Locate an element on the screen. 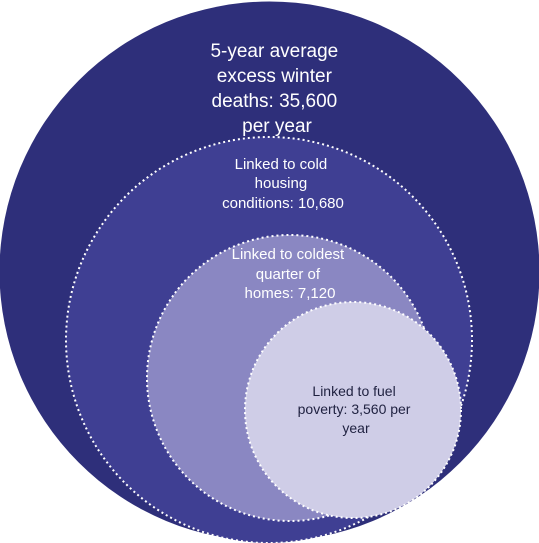 Image resolution: width=539 pixels, height=543 pixels. label-fuel-poverty: Linked to fuel poverty: 3,560 per year is located at coordinates (356, 409).